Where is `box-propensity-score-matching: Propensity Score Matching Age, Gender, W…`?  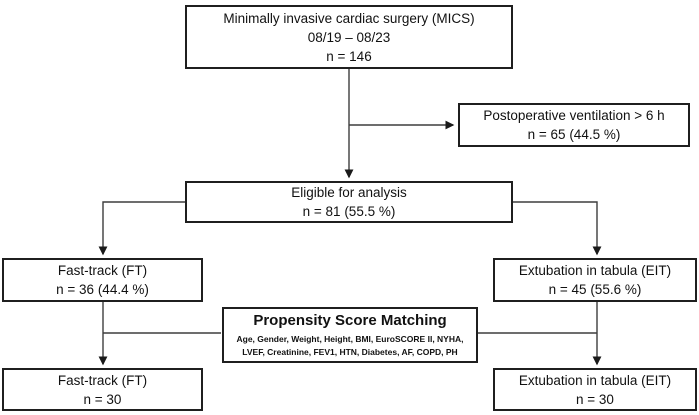
box-propensity-score-matching: Propensity Score Matching Age, Gender, W… is located at coordinates (350, 335).